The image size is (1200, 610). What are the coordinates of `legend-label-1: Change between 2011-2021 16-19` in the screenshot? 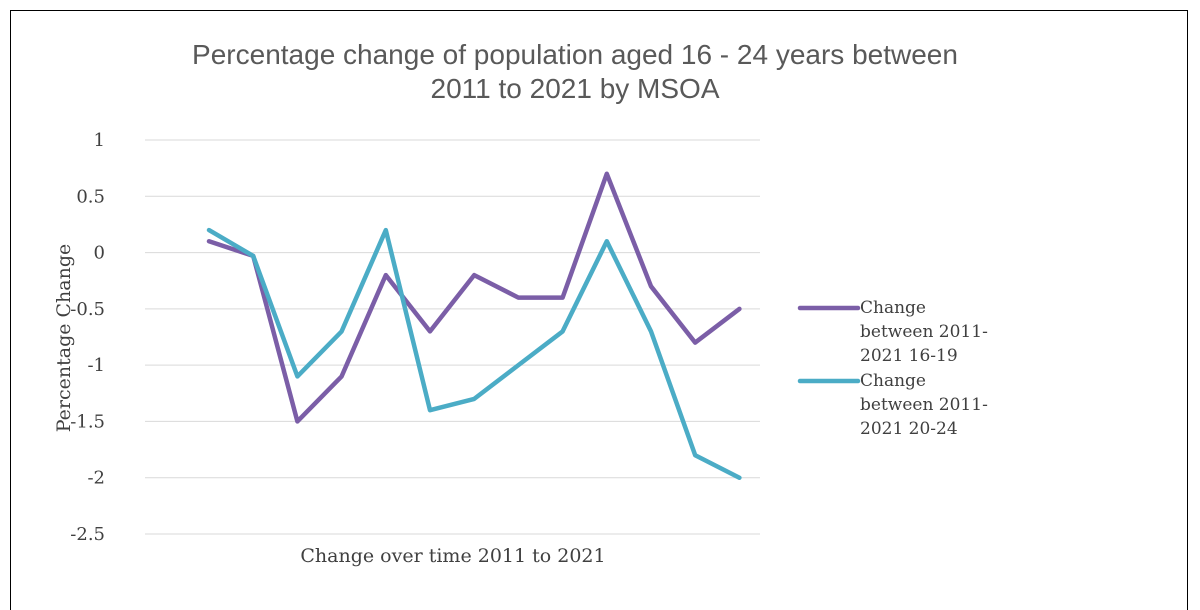 It's located at (924, 332).